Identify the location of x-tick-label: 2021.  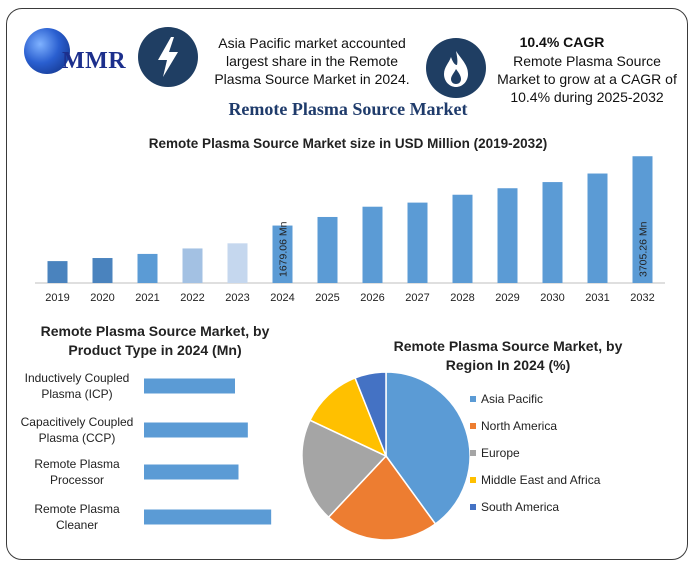
(147, 298).